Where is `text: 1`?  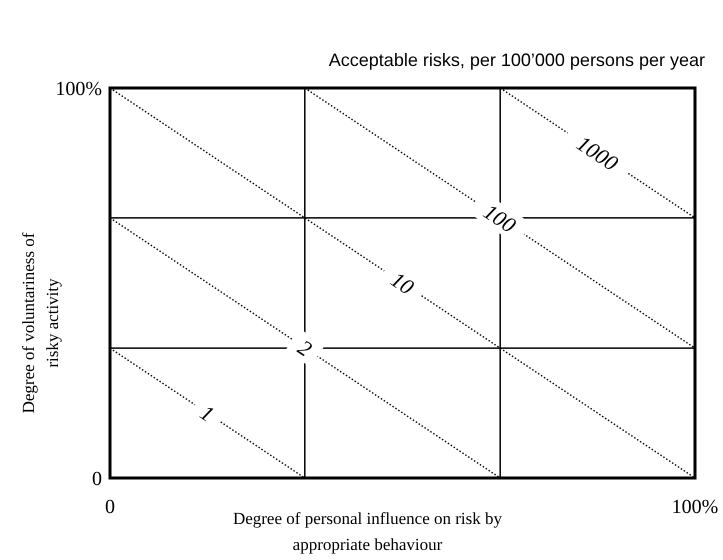 text: 1 is located at coordinates (207, 413).